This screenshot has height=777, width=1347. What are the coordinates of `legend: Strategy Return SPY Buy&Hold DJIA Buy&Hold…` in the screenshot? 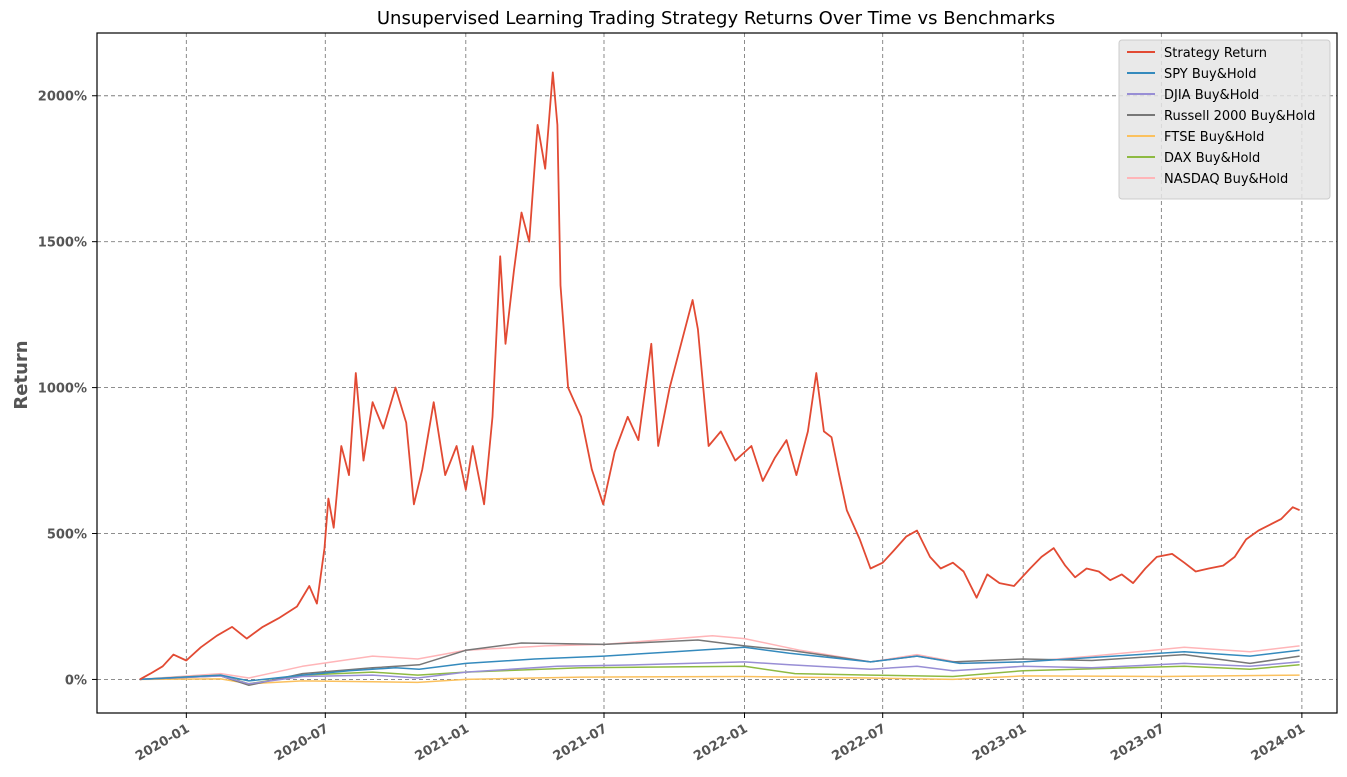 It's located at (1224, 119).